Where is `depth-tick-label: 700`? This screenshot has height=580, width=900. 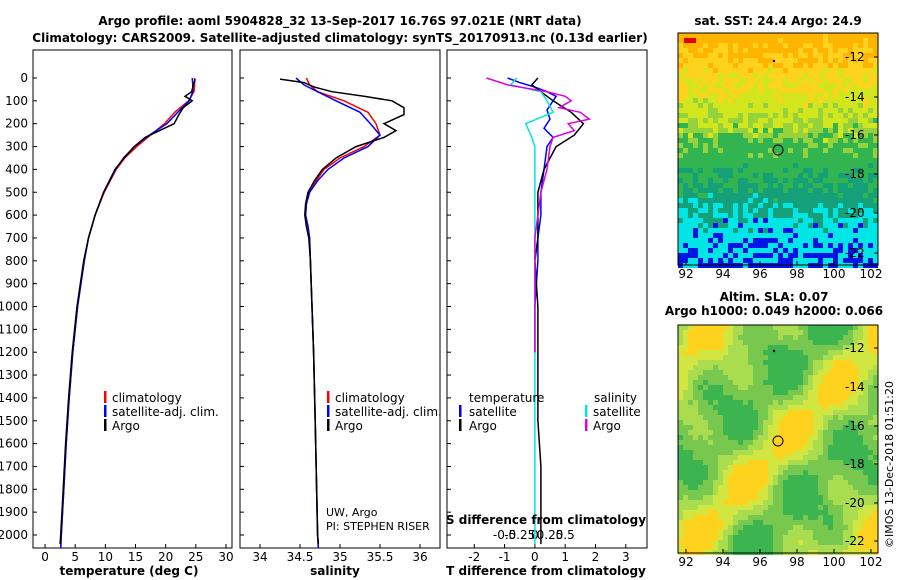
depth-tick-label: 700 is located at coordinates (16, 238).